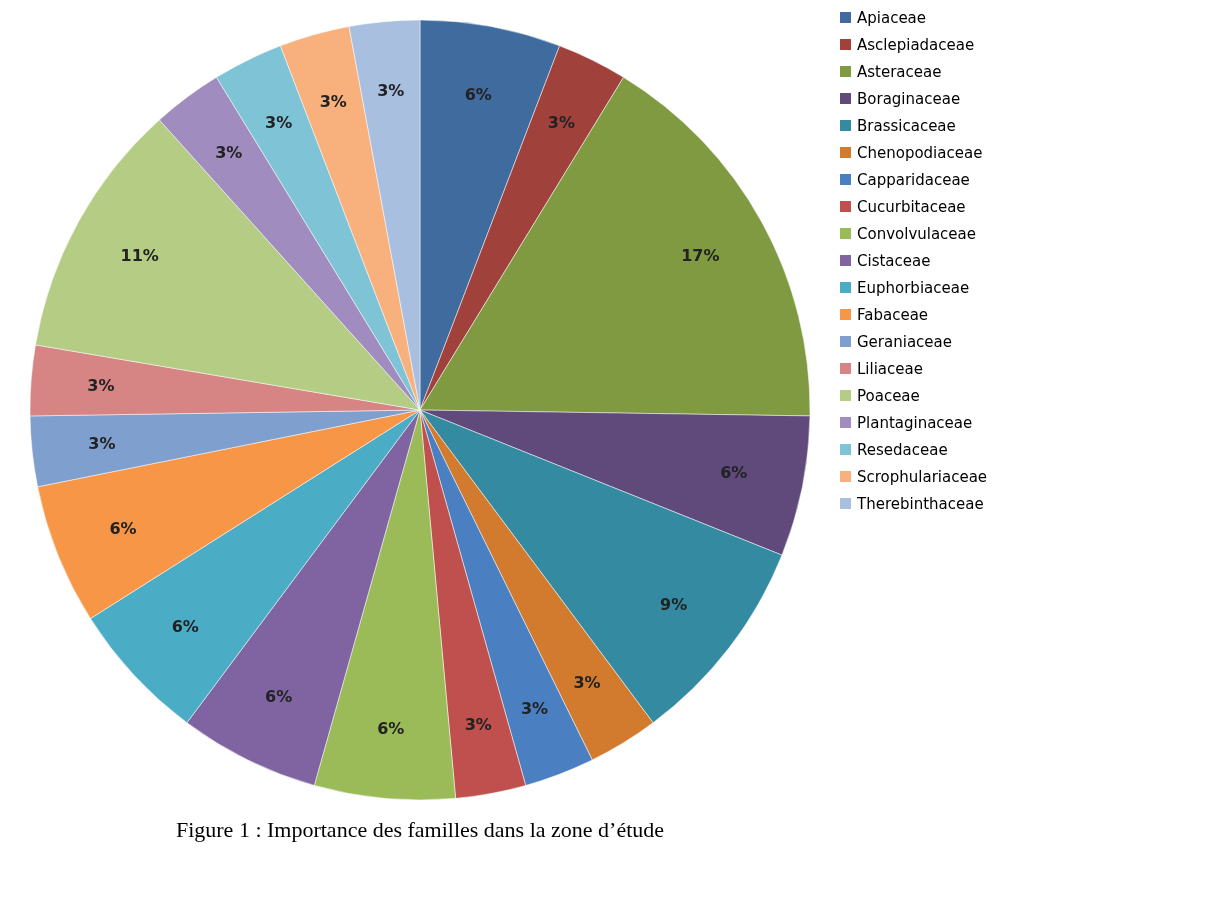 This screenshot has width=1232, height=919. I want to click on legend-label: Cucurbitaceae, so click(911, 206).